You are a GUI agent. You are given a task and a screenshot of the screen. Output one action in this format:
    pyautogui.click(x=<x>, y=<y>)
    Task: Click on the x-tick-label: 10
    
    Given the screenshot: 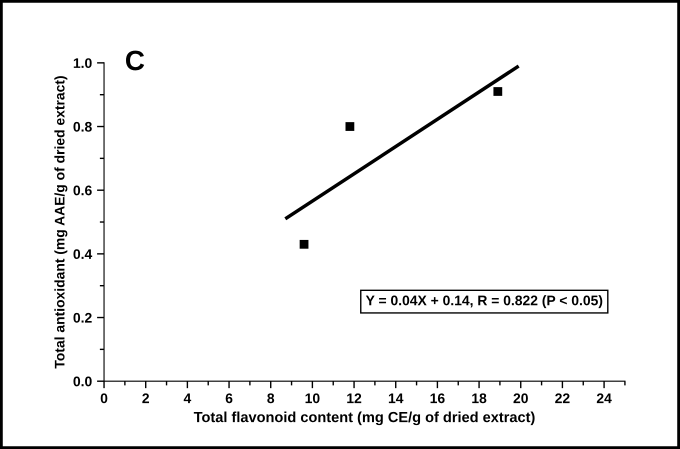 What is the action you would take?
    pyautogui.click(x=313, y=398)
    